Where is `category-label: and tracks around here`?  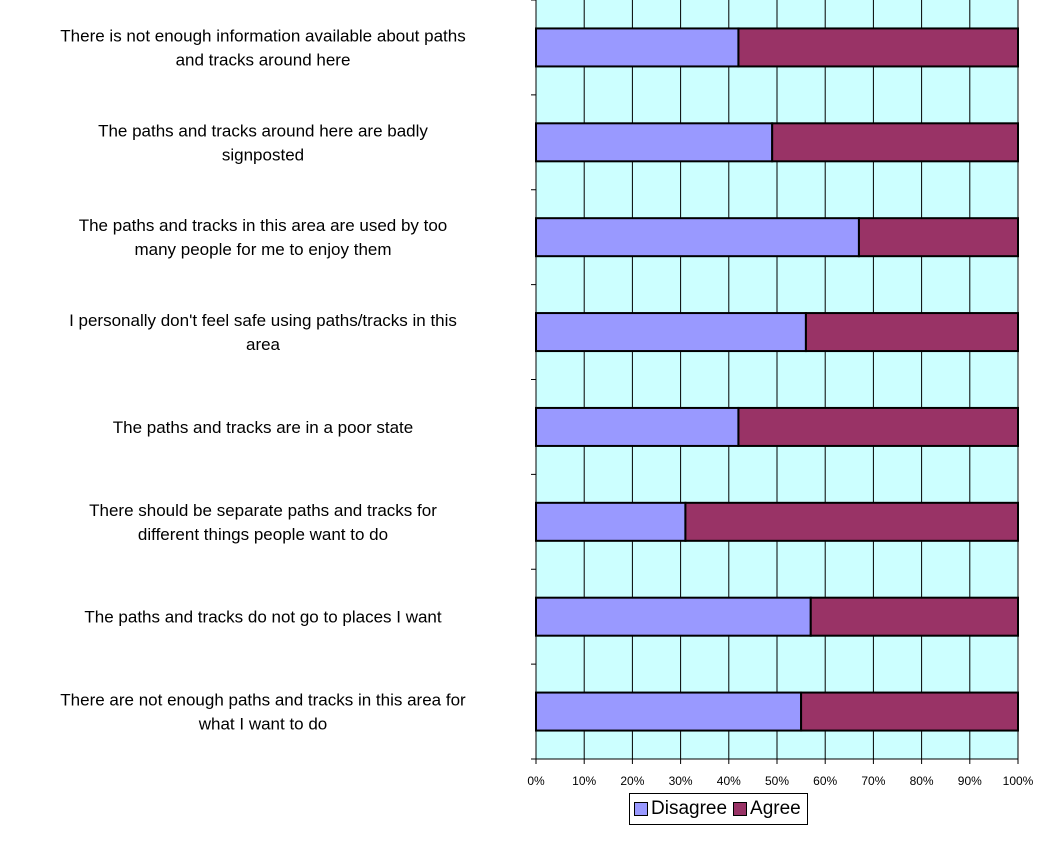 category-label: and tracks around here is located at coordinates (263, 59).